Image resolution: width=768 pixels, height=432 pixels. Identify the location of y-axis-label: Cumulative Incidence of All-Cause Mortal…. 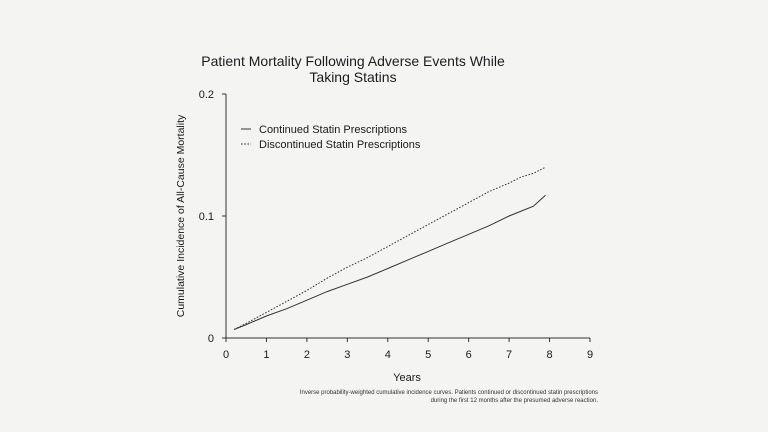
(181, 215).